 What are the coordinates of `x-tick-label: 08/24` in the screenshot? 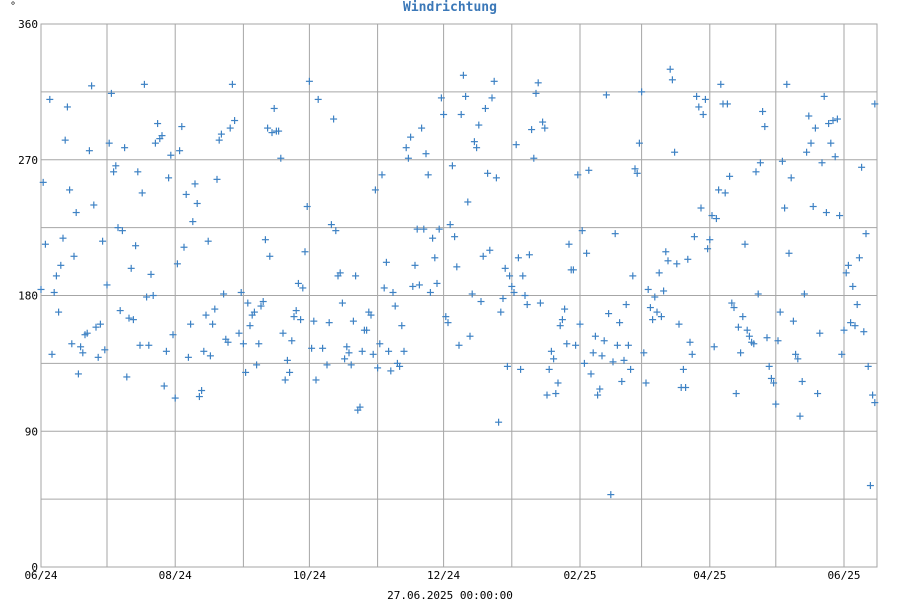 It's located at (175, 575).